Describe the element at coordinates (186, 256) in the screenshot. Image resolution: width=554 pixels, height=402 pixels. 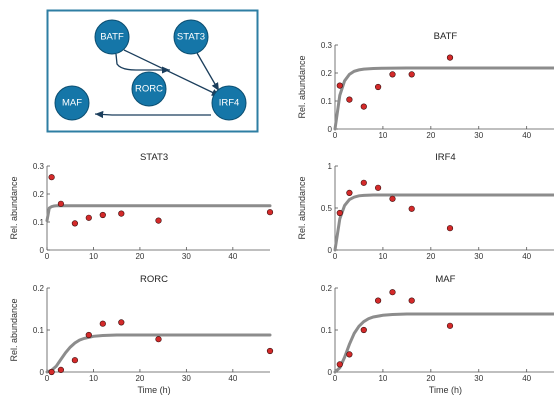
I see `stat3-x-tick-label: 30` at that location.